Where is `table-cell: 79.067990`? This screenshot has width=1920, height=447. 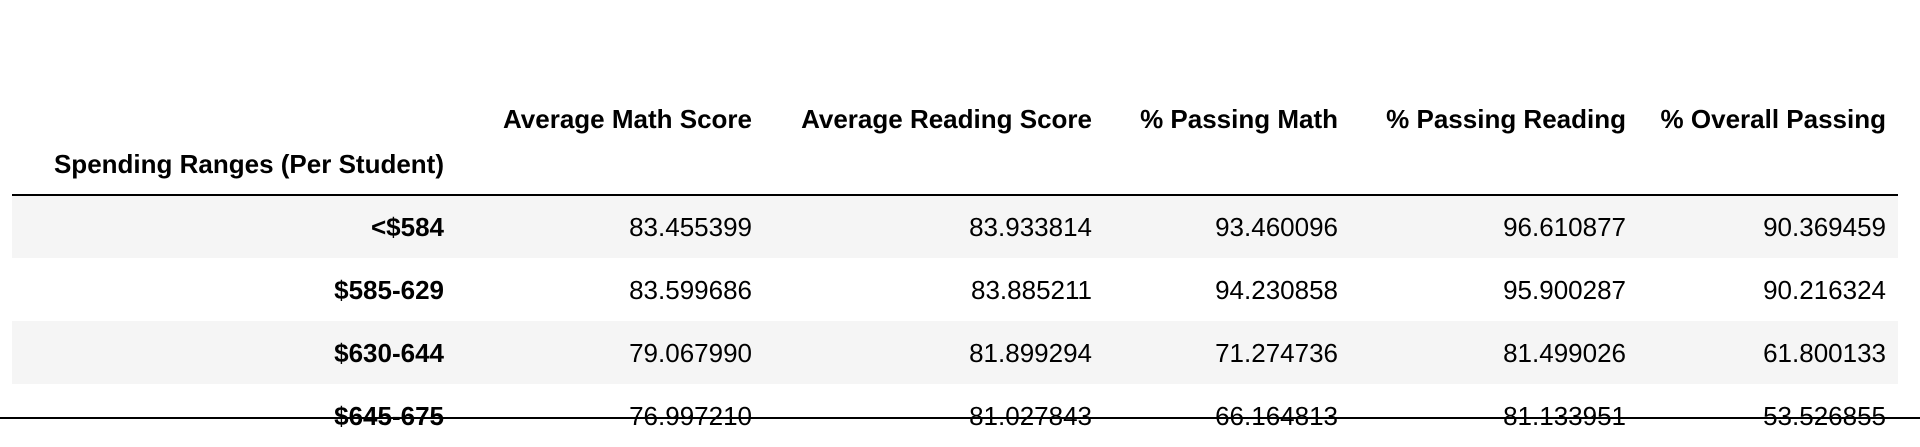
table-cell: 79.067990 is located at coordinates (690, 352).